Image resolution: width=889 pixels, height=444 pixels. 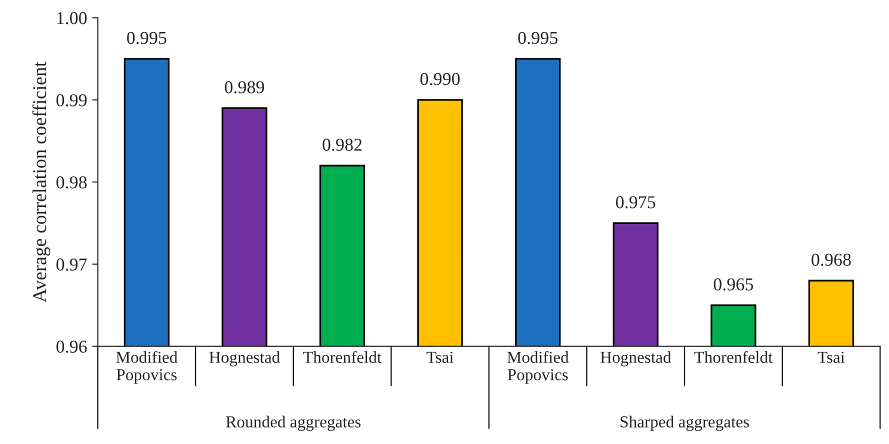 I want to click on y-tick-label: 0.97, so click(x=71, y=264).